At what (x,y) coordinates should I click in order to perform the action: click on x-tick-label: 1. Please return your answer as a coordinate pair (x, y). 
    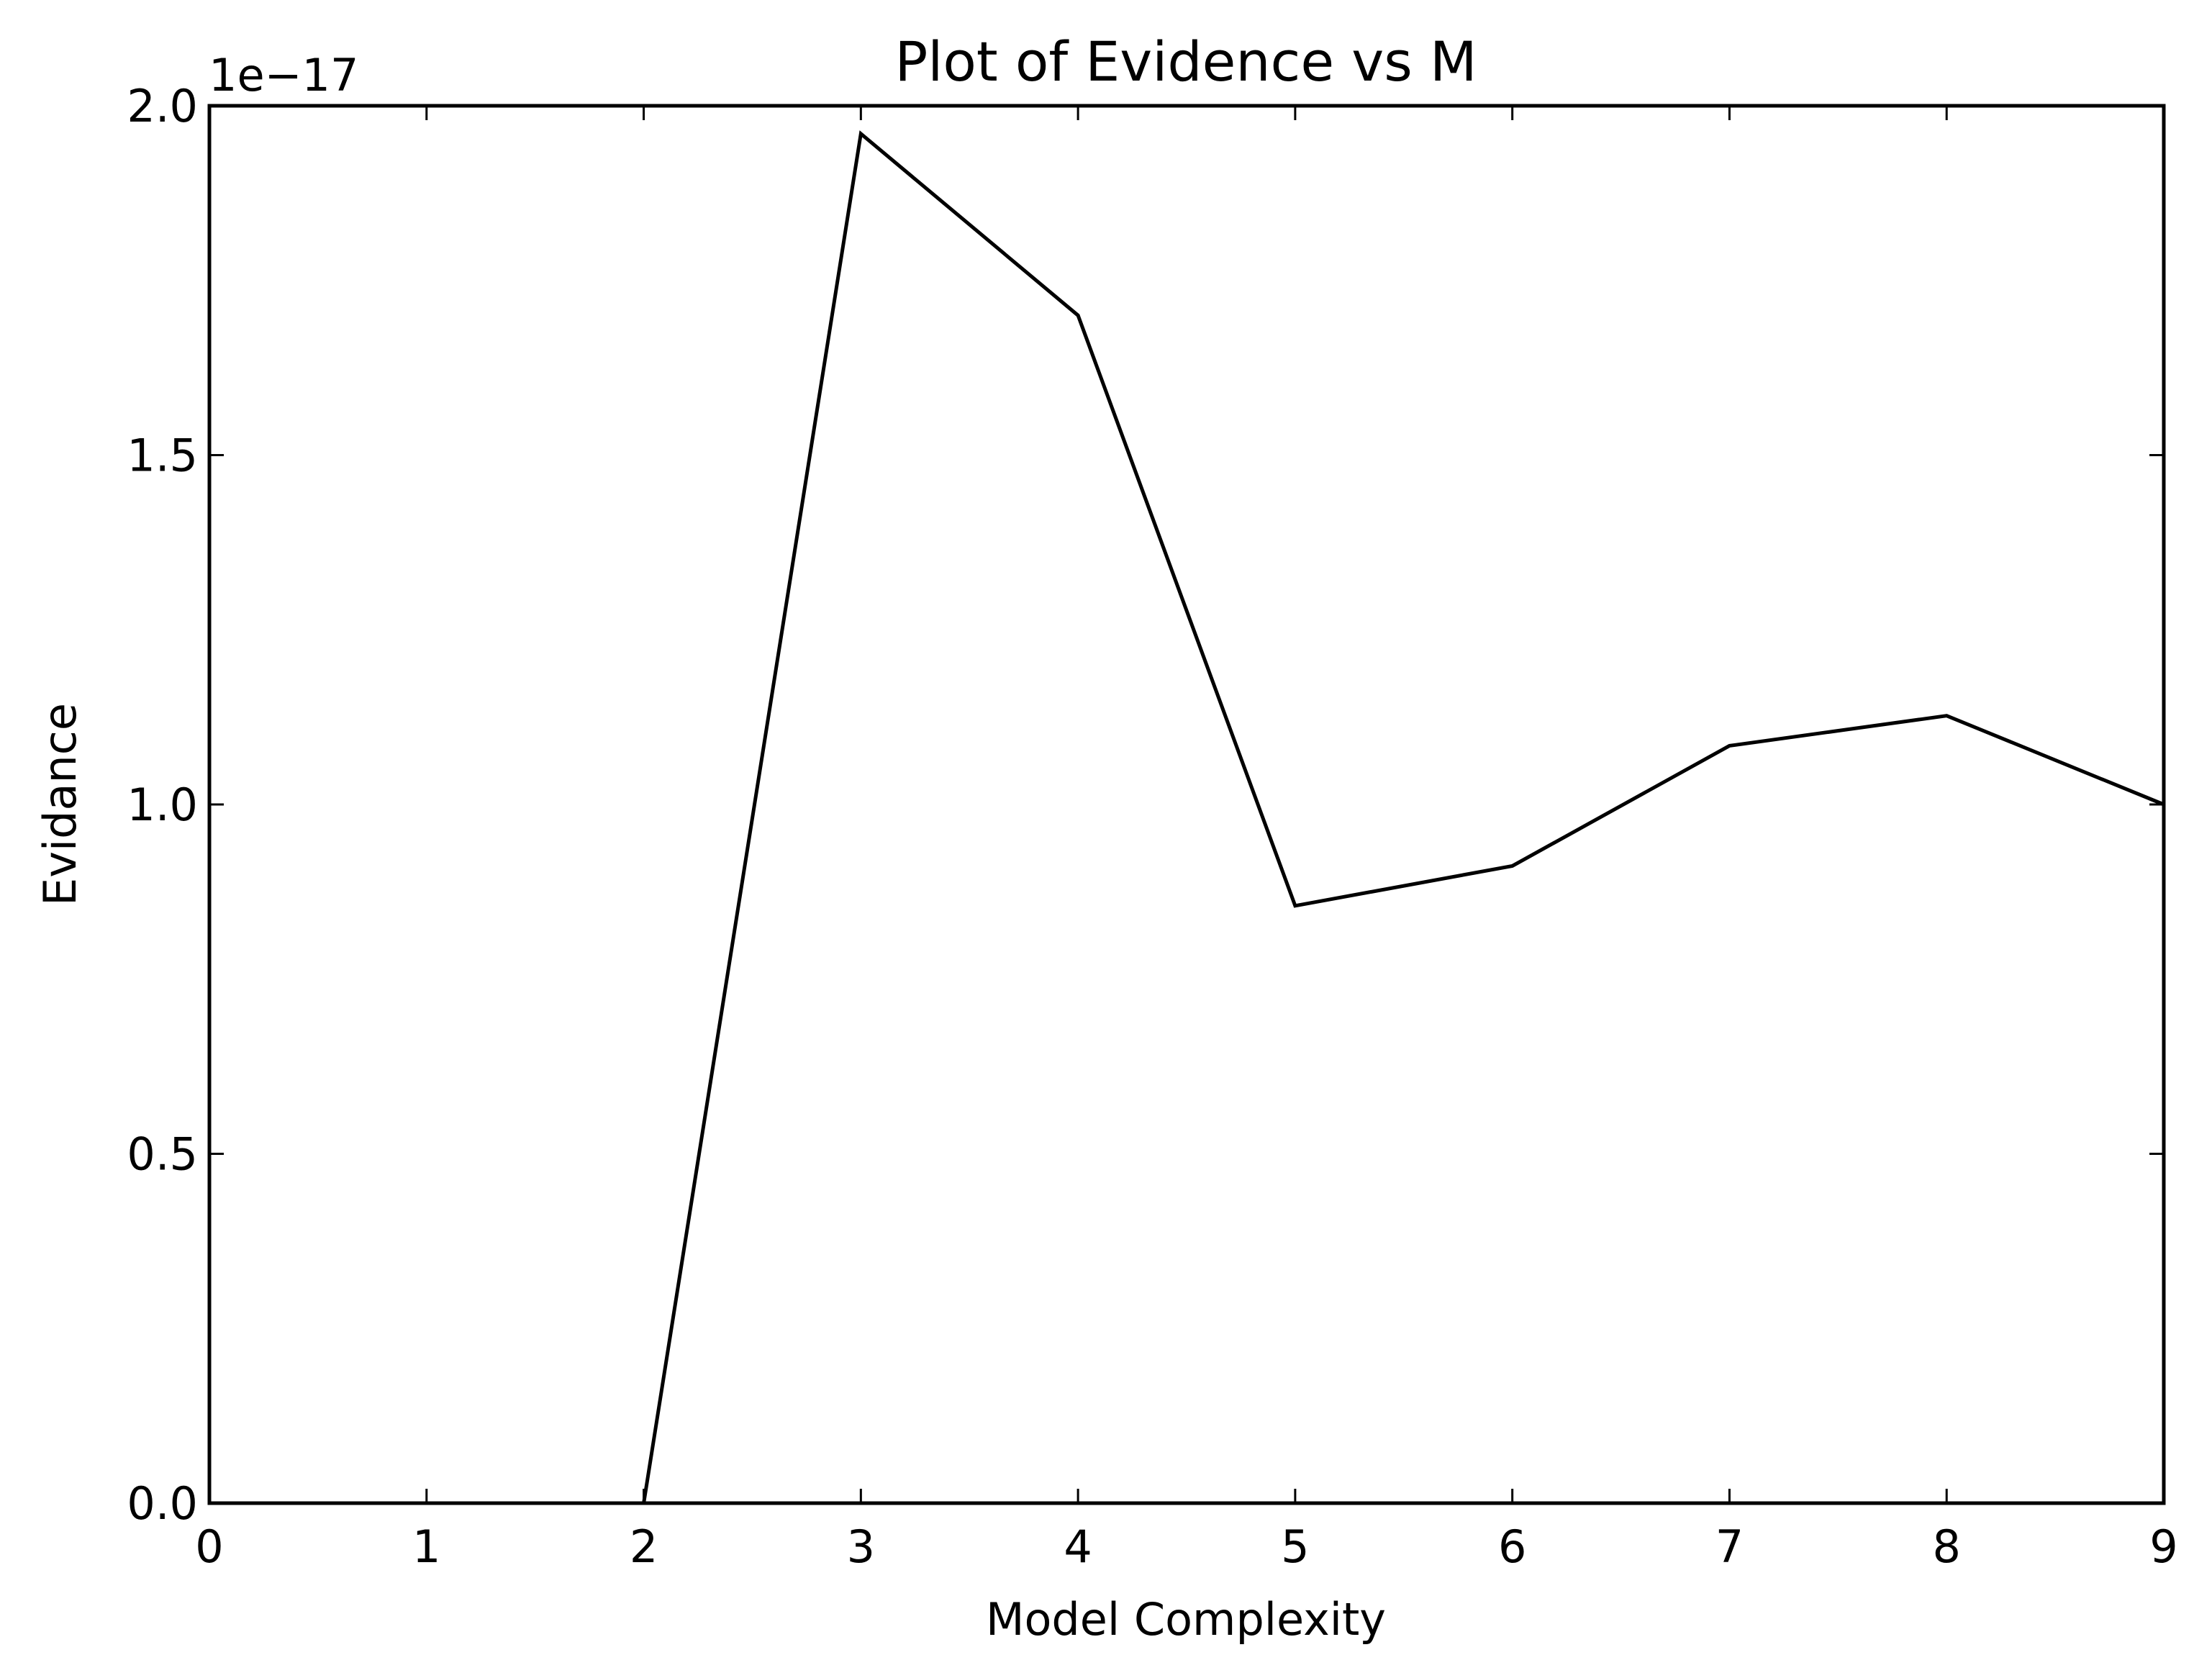
    Looking at the image, I should click on (426, 1547).